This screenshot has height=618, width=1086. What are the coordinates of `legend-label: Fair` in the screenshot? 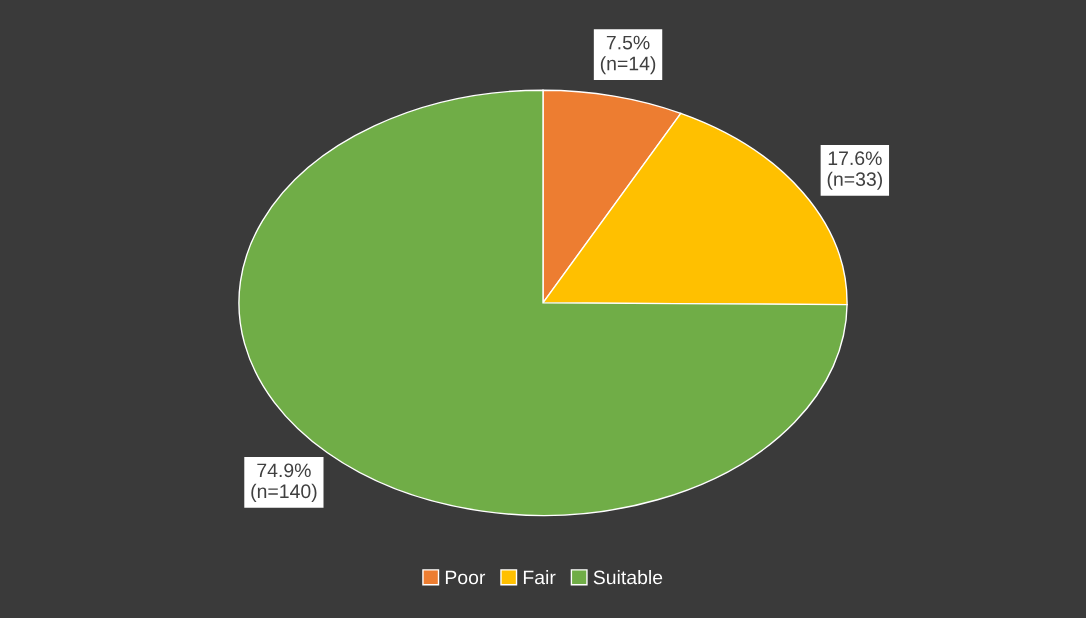 It's located at (539, 577).